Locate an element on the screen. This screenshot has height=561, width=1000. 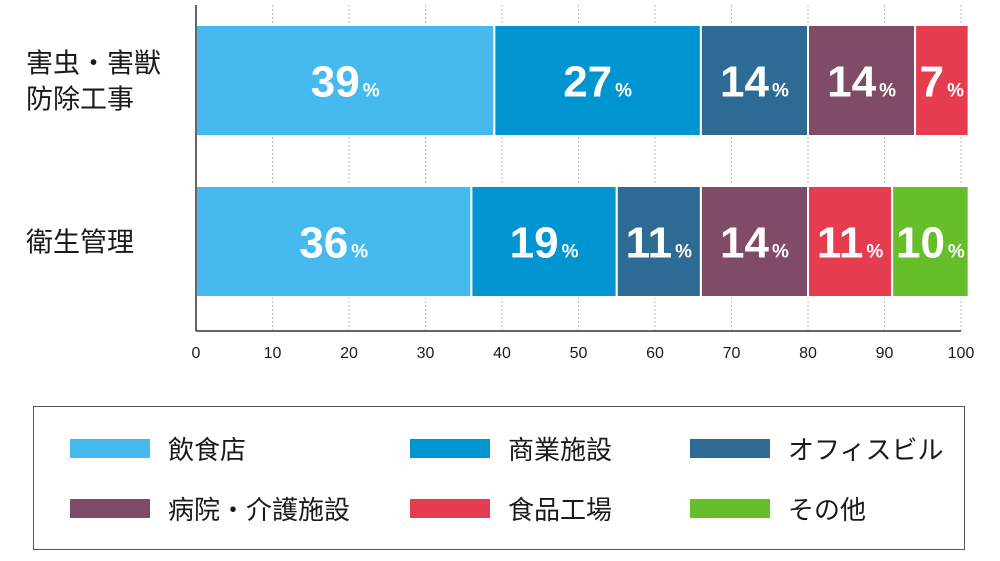
legend-item: 商業施設 is located at coordinates (511, 448).